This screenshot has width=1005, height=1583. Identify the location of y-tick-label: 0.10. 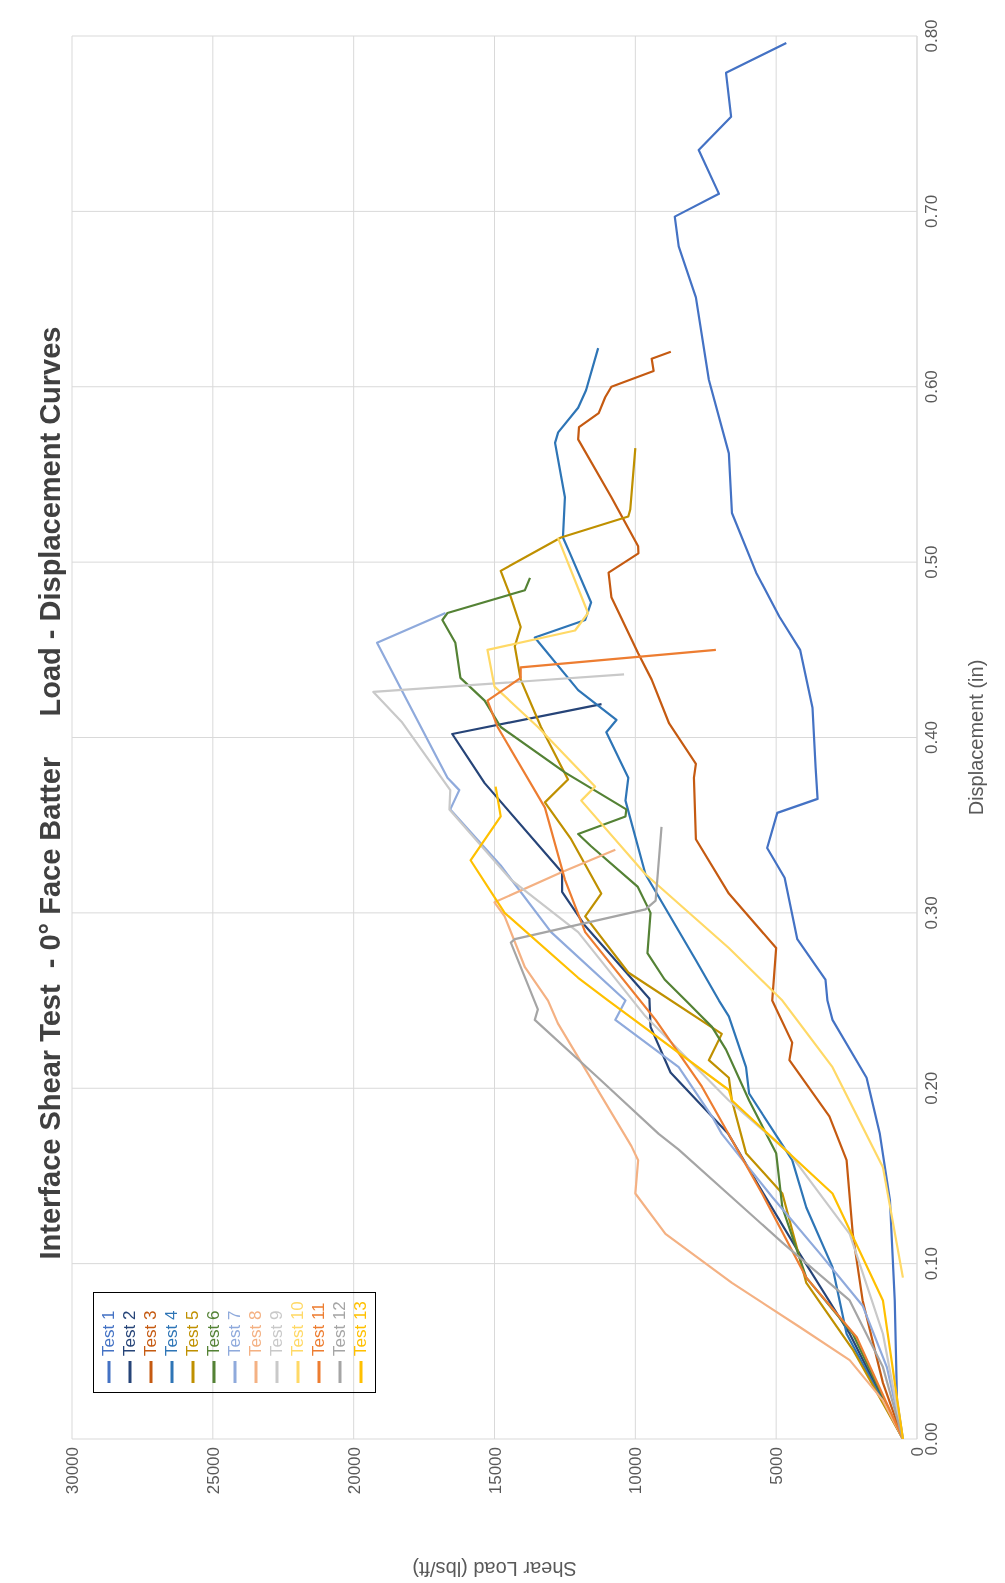
(932, 1264).